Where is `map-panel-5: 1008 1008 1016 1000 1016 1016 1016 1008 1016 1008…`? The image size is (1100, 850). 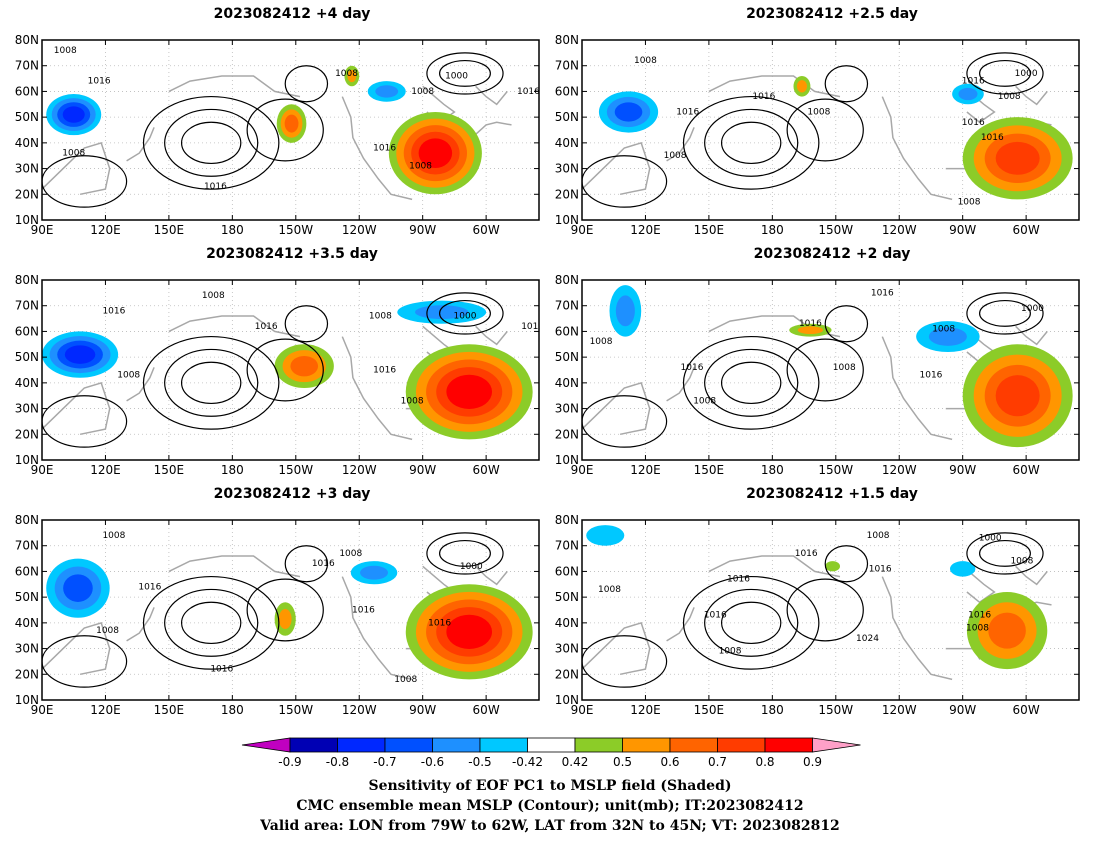 map-panel-5: 1008 1008 1016 1000 1016 1016 1016 1008 1016 1008… is located at coordinates (277, 615).